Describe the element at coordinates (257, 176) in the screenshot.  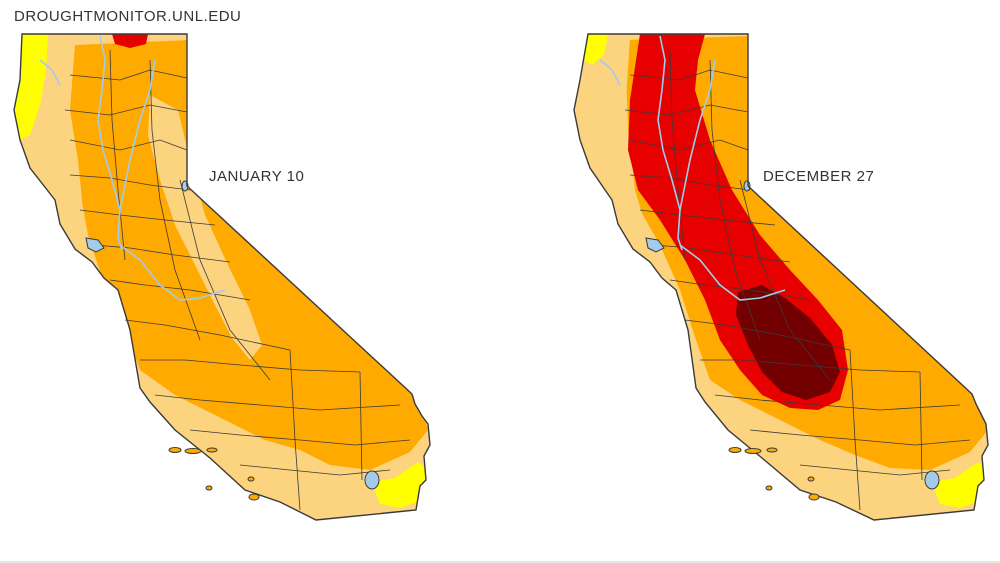
I see `date-label-january: JANUARY 10` at that location.